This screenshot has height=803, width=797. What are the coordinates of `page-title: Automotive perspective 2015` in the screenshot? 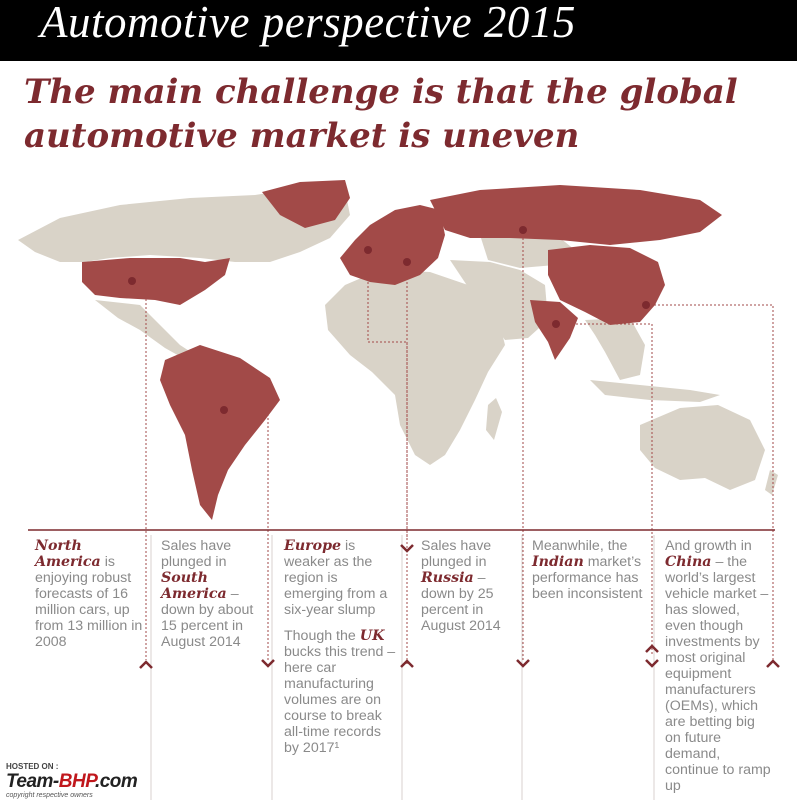 It's located at (308, 23).